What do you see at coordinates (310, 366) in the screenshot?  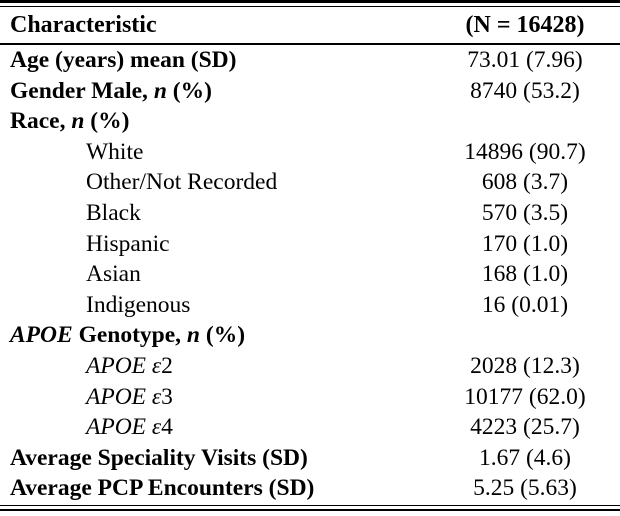 I see `table-row: APOE ε2 2028 (12.3)` at bounding box center [310, 366].